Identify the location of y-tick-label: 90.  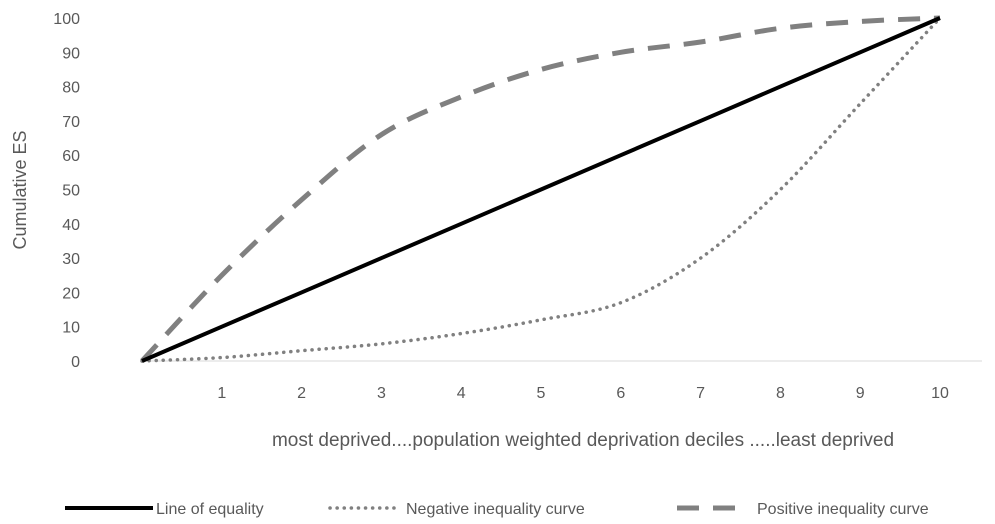
(71, 53).